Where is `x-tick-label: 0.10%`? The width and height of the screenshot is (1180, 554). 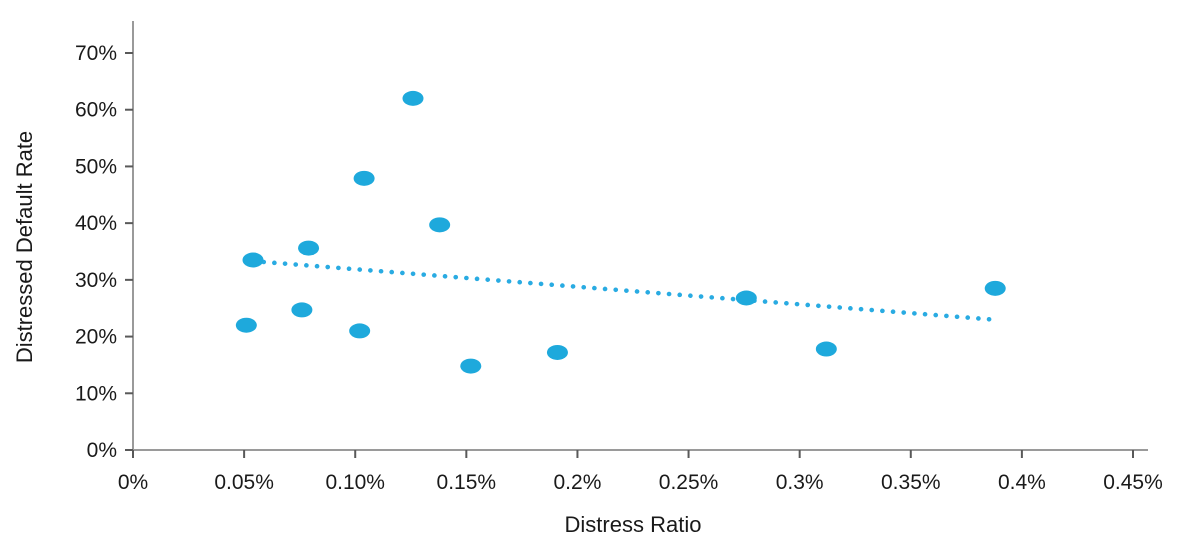 x-tick-label: 0.10% is located at coordinates (355, 482).